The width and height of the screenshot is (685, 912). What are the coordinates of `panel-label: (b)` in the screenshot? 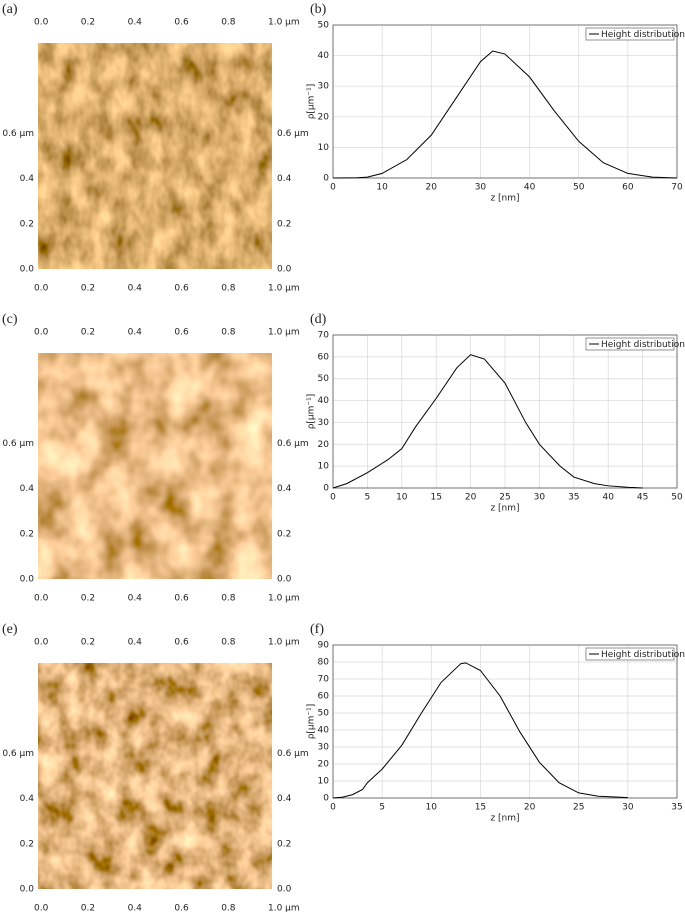 It's located at (318, 9).